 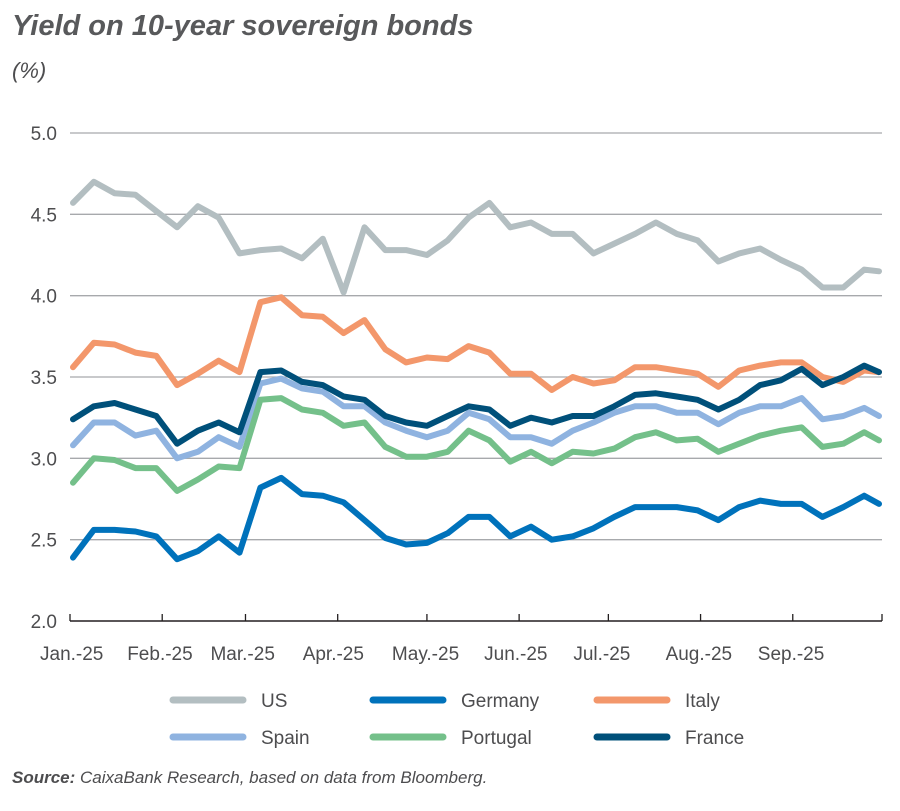 What do you see at coordinates (476, 404) in the screenshot?
I see `series-line-france` at bounding box center [476, 404].